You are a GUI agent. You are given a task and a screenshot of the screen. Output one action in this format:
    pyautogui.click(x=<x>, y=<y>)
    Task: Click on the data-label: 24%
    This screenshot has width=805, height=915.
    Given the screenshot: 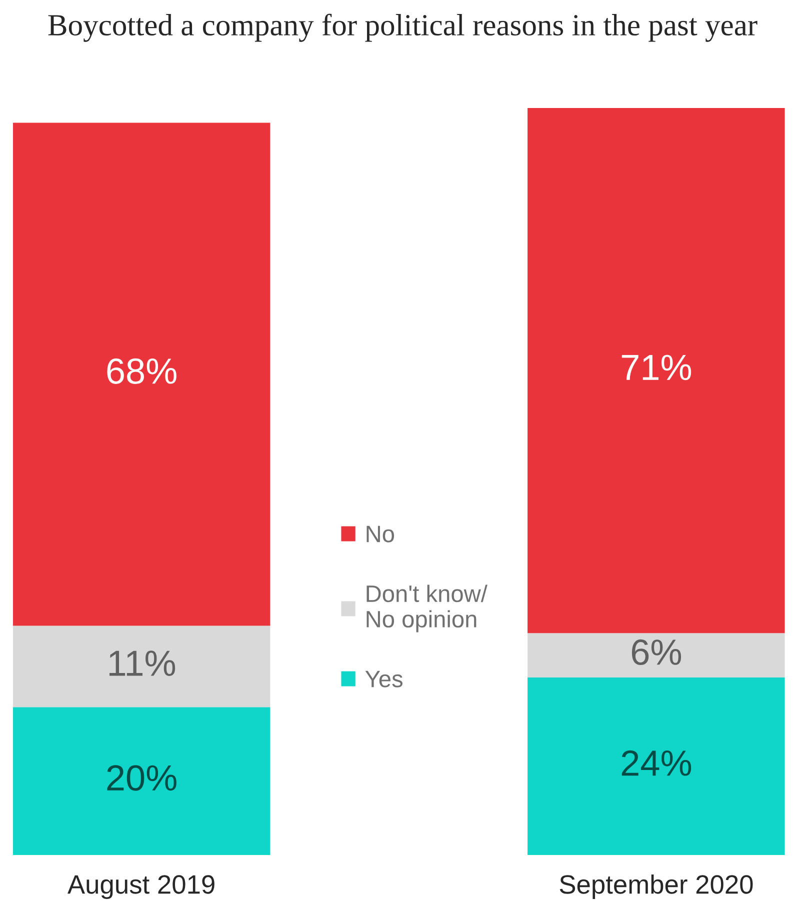 What is the action you would take?
    pyautogui.click(x=657, y=763)
    